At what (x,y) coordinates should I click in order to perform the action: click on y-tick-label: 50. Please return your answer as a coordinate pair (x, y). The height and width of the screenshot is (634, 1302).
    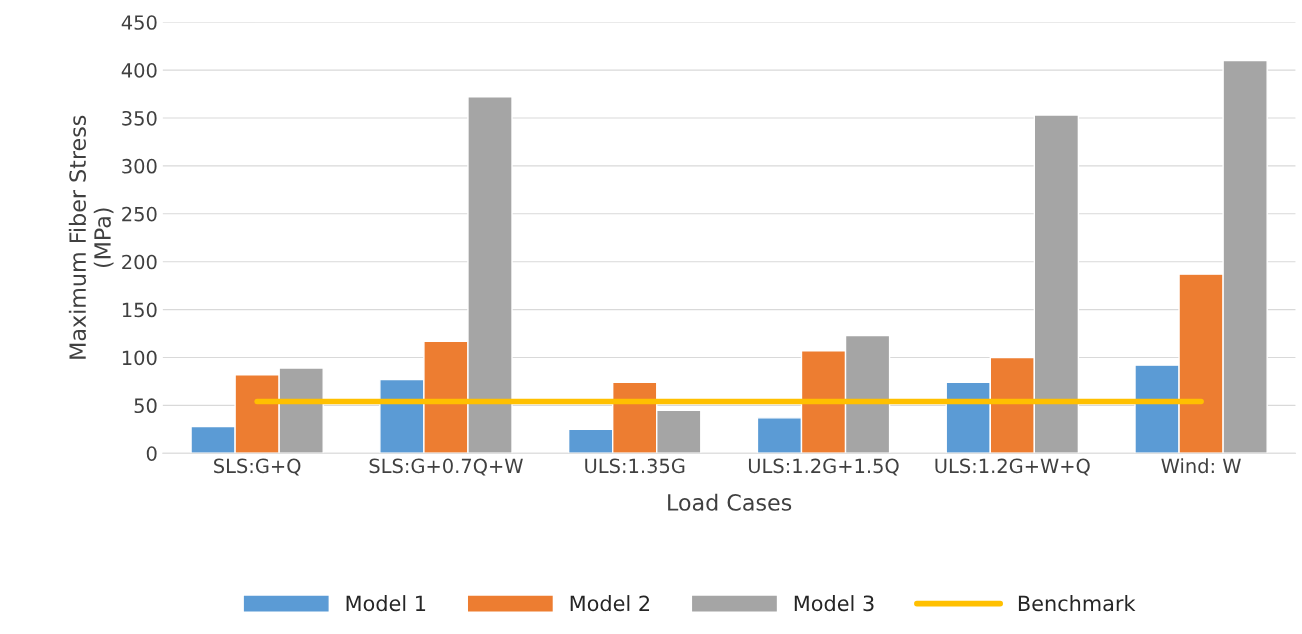
    Looking at the image, I should click on (145, 406).